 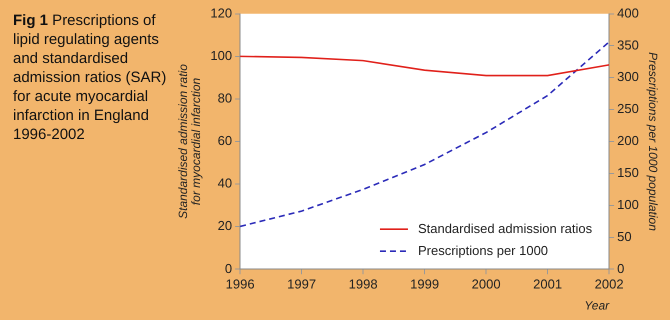 What do you see at coordinates (425, 284) in the screenshot?
I see `x-tick-label: 1999` at bounding box center [425, 284].